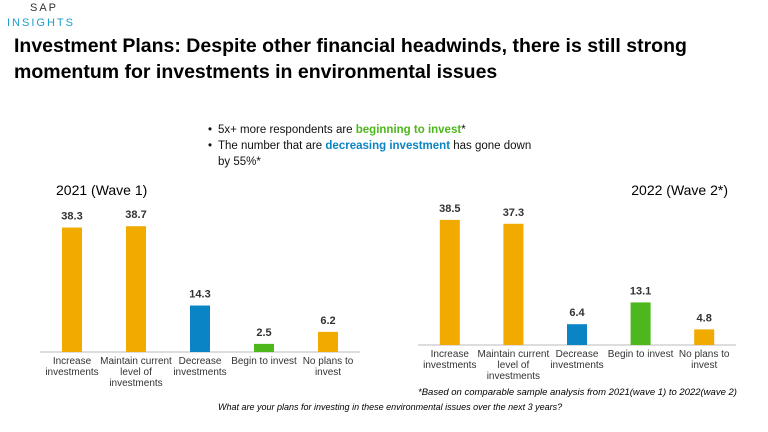 This screenshot has width=768, height=432. Describe the element at coordinates (272, 146) in the screenshot. I see `text: The number that are` at that location.